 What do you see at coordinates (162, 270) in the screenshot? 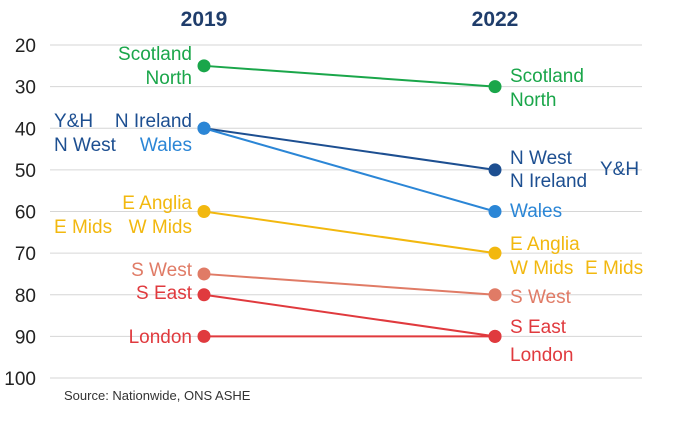
I see `series-label-2019-S West: S West` at bounding box center [162, 270].